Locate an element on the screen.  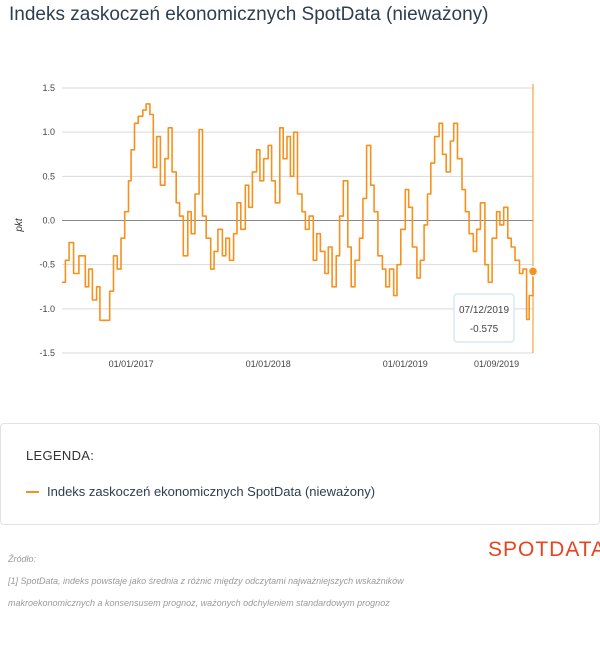
tooltip: 07/12/2019 -0.575 is located at coordinates (484, 318).